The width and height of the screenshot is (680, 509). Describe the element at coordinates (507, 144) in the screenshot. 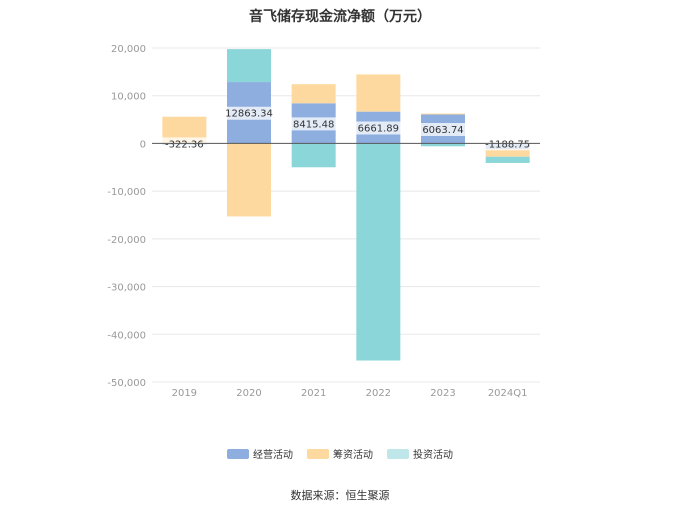

I see `data-label-text: -1188.75` at that location.